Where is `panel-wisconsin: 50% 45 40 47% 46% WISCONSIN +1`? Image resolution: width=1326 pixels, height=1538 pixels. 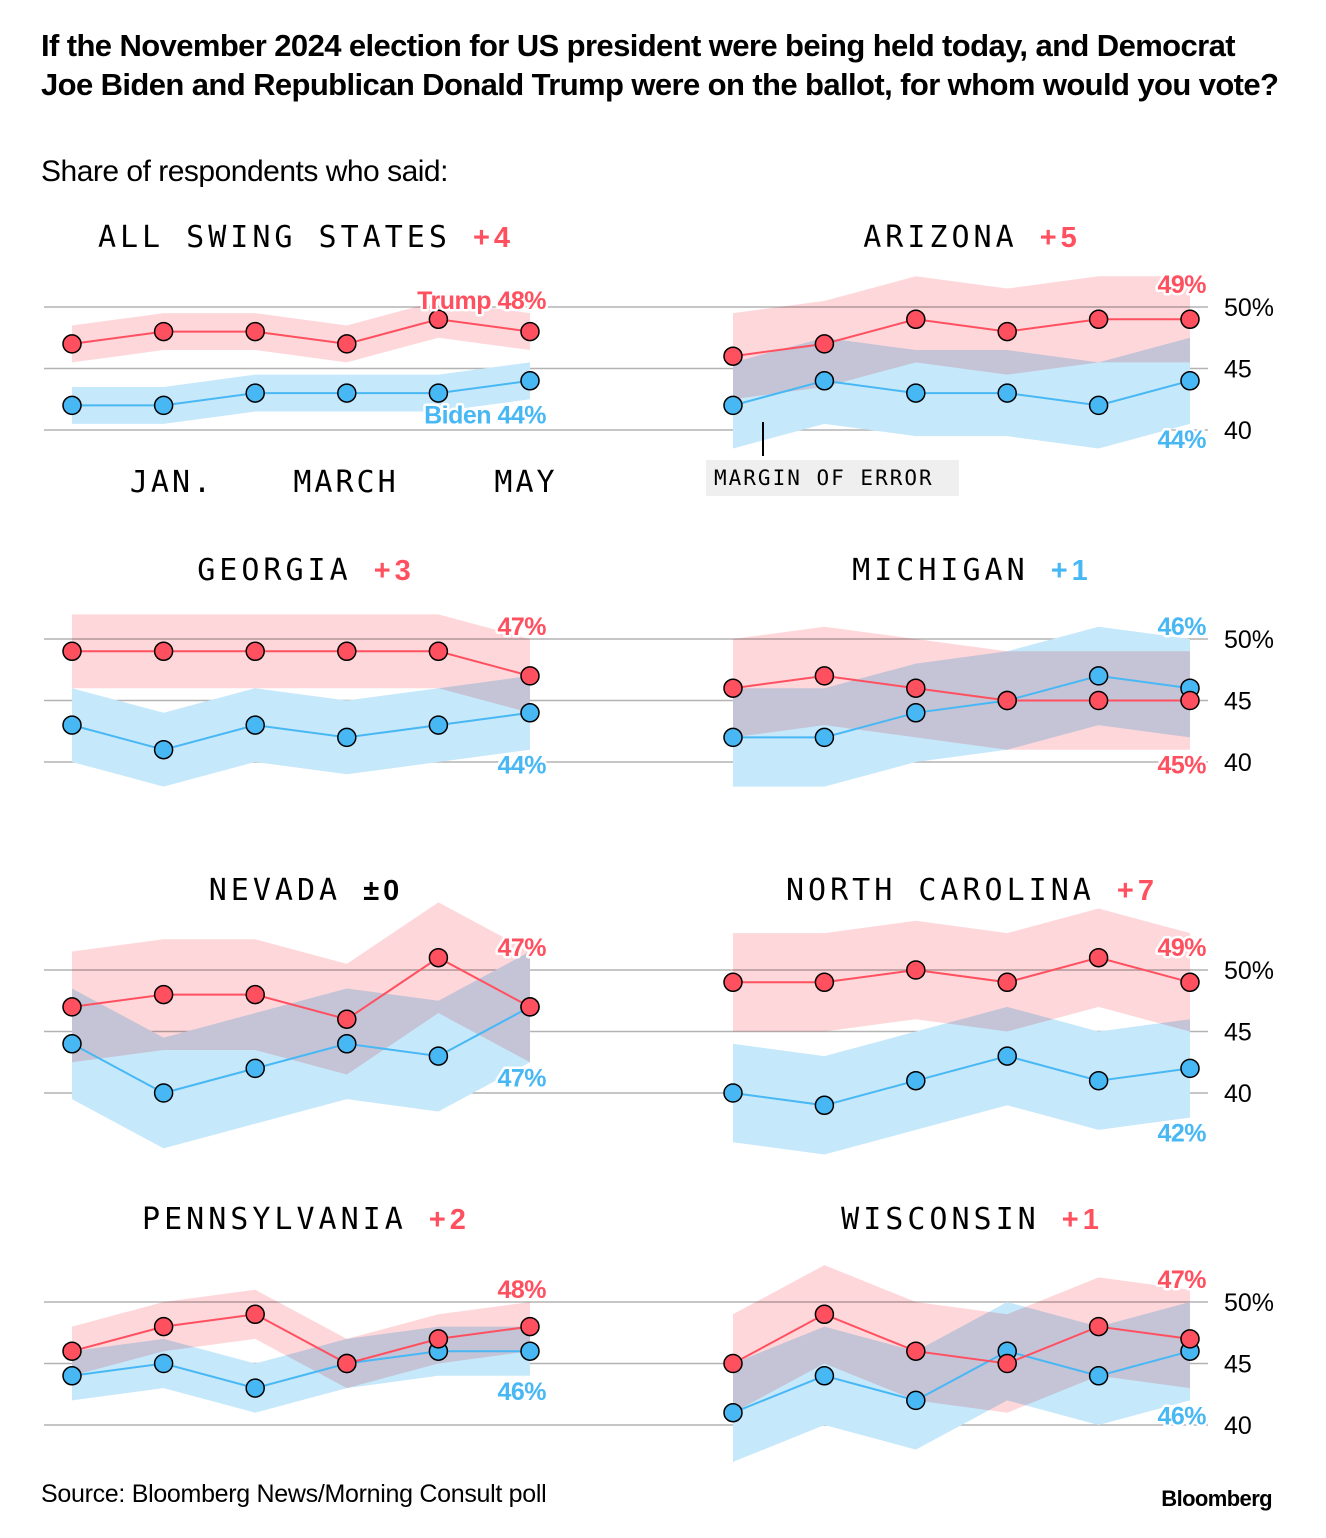 panel-wisconsin: 50% 45 40 47% 46% WISCONSIN +1 is located at coordinates (967, 1332).